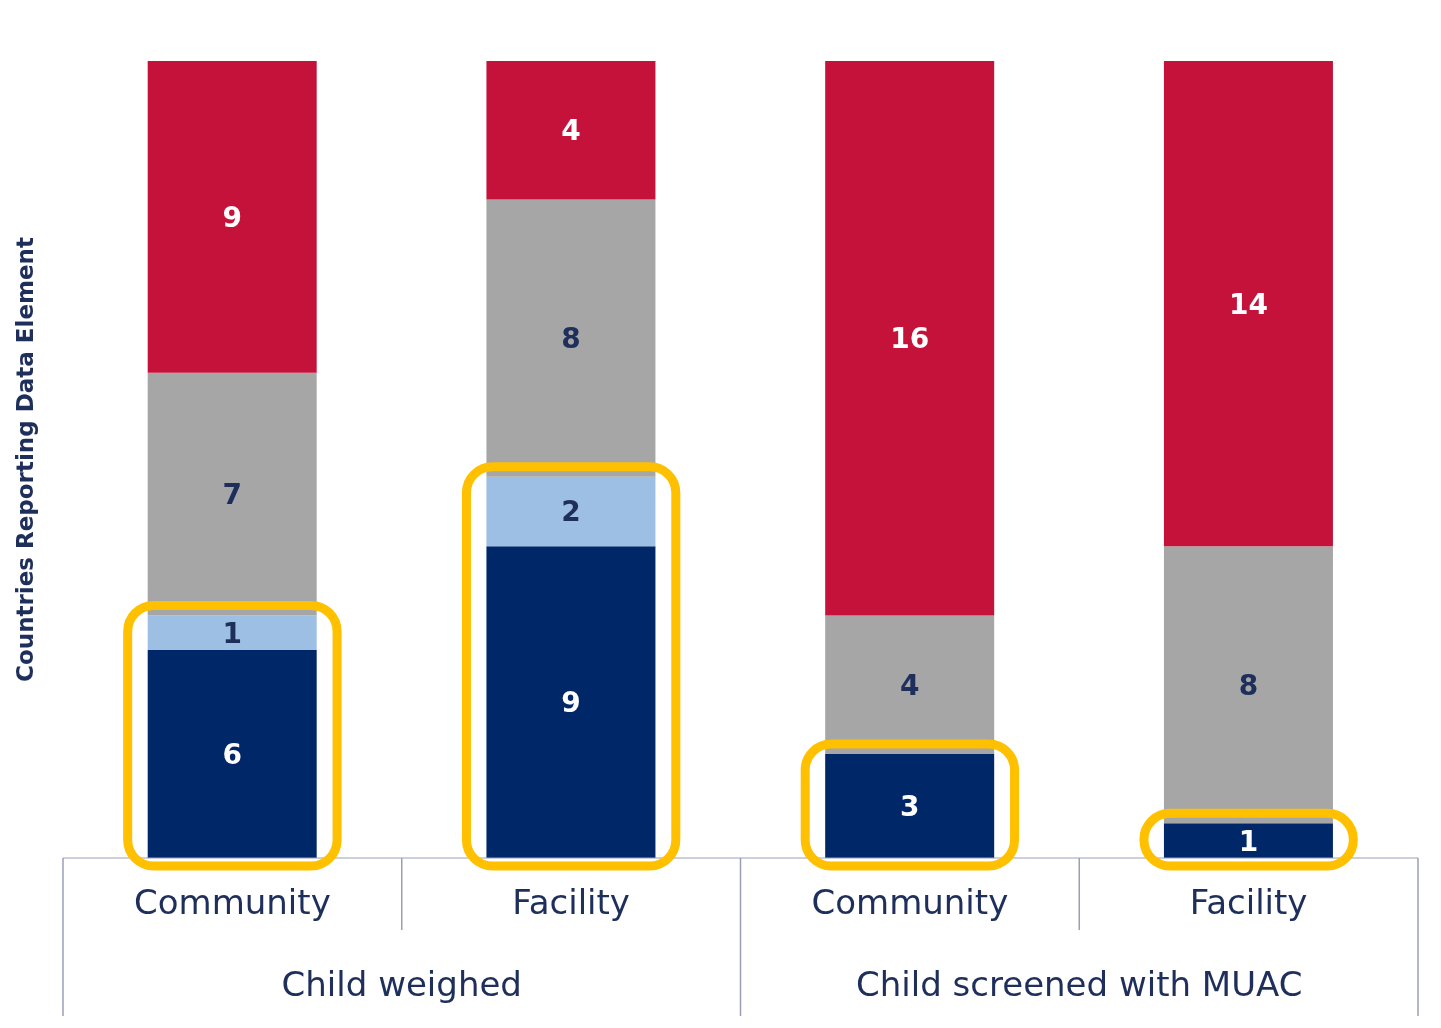  I want to click on text: Child weighed, so click(401, 984).